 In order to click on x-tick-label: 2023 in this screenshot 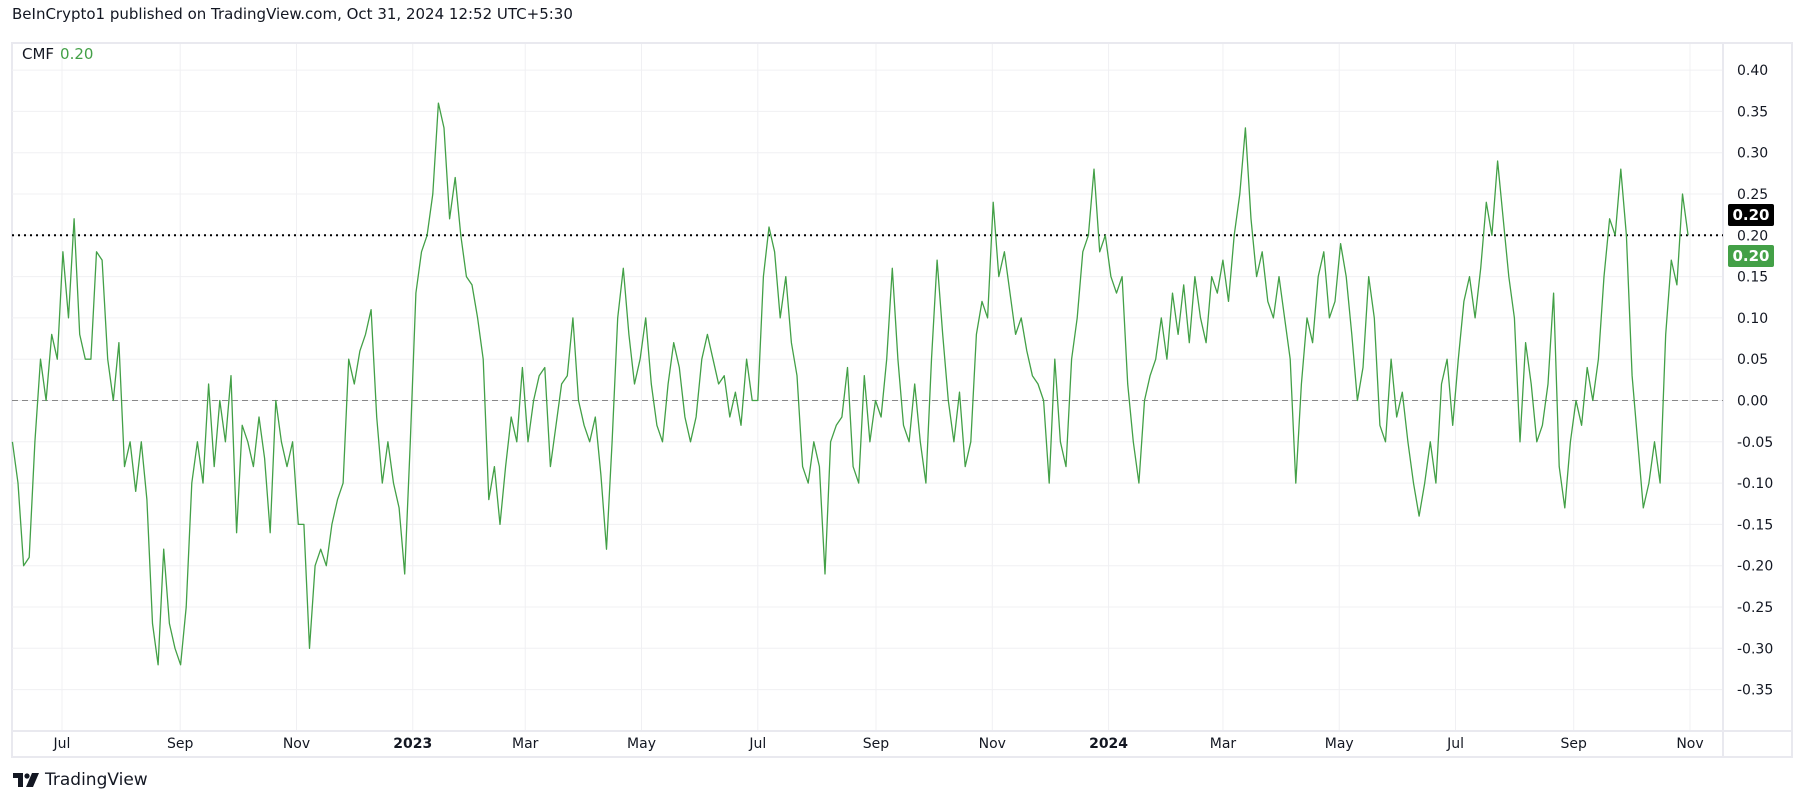, I will do `click(412, 744)`.